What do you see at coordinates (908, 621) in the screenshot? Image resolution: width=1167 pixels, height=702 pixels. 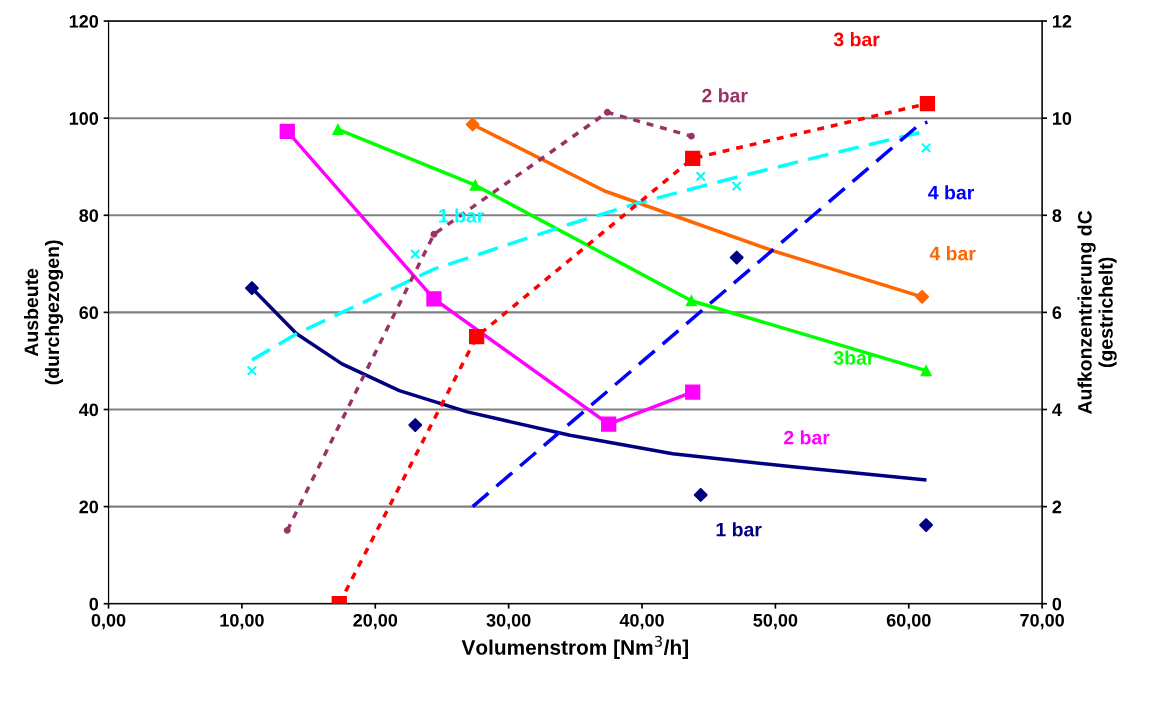 I see `x-tick-label: 60,00` at bounding box center [908, 621].